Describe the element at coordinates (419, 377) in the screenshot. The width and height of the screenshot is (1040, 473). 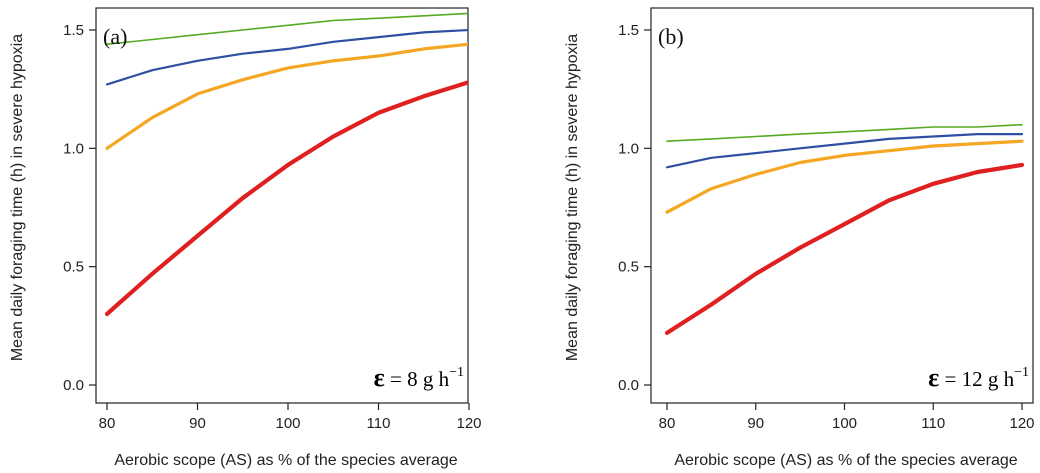
I see `epsilon-annotation: ε = 8 g h−1` at that location.